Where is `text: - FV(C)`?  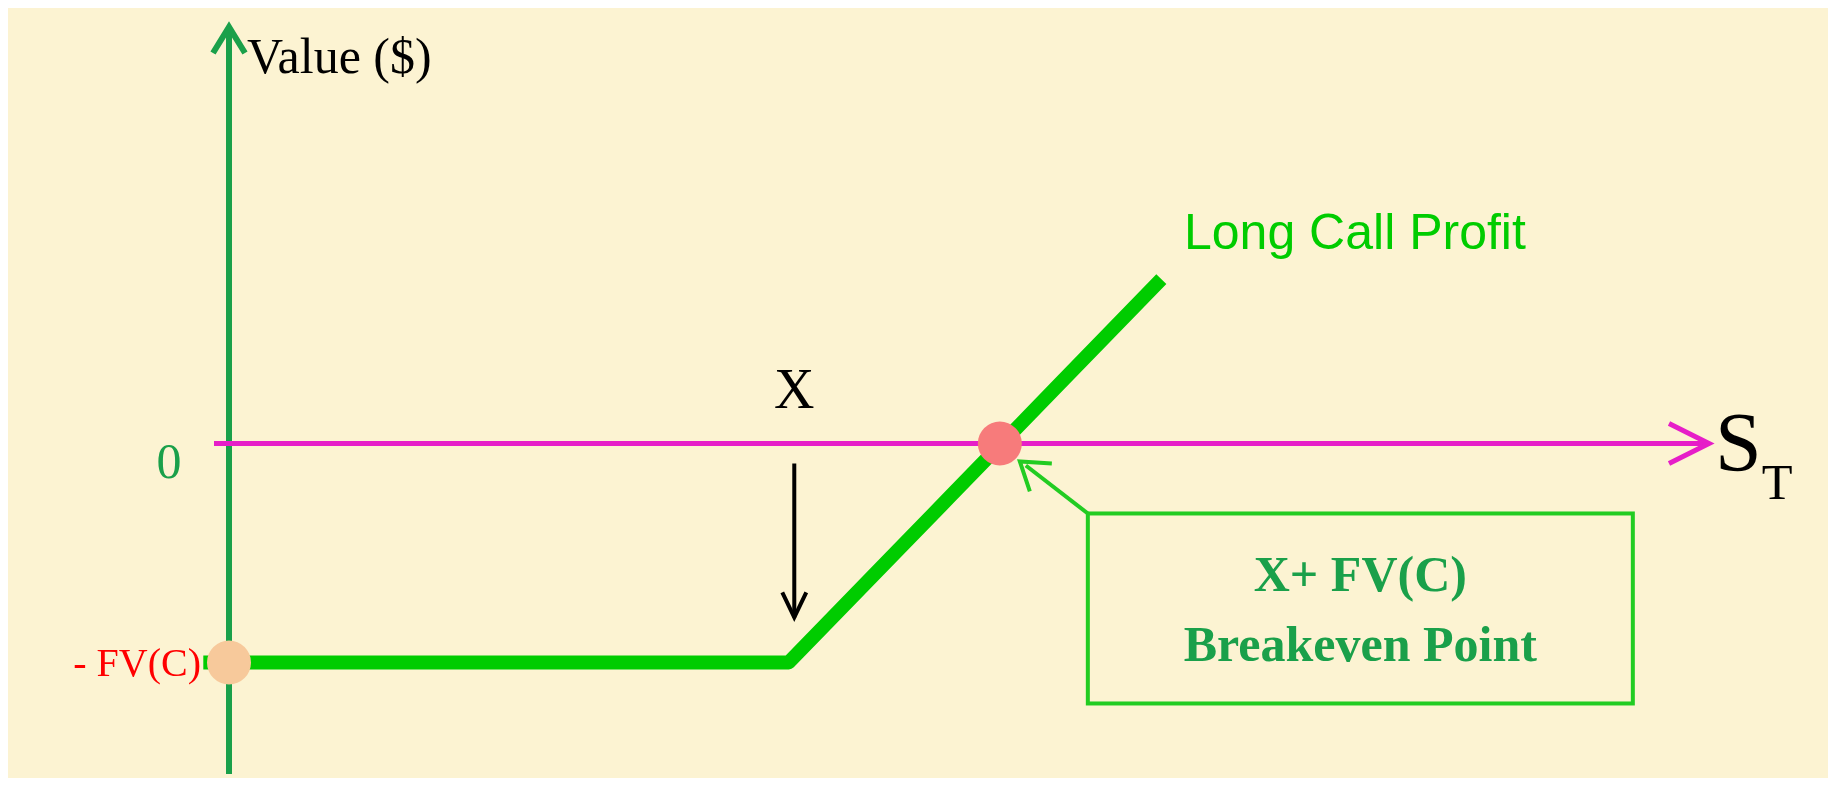
text: - FV(C) is located at coordinates (137, 663).